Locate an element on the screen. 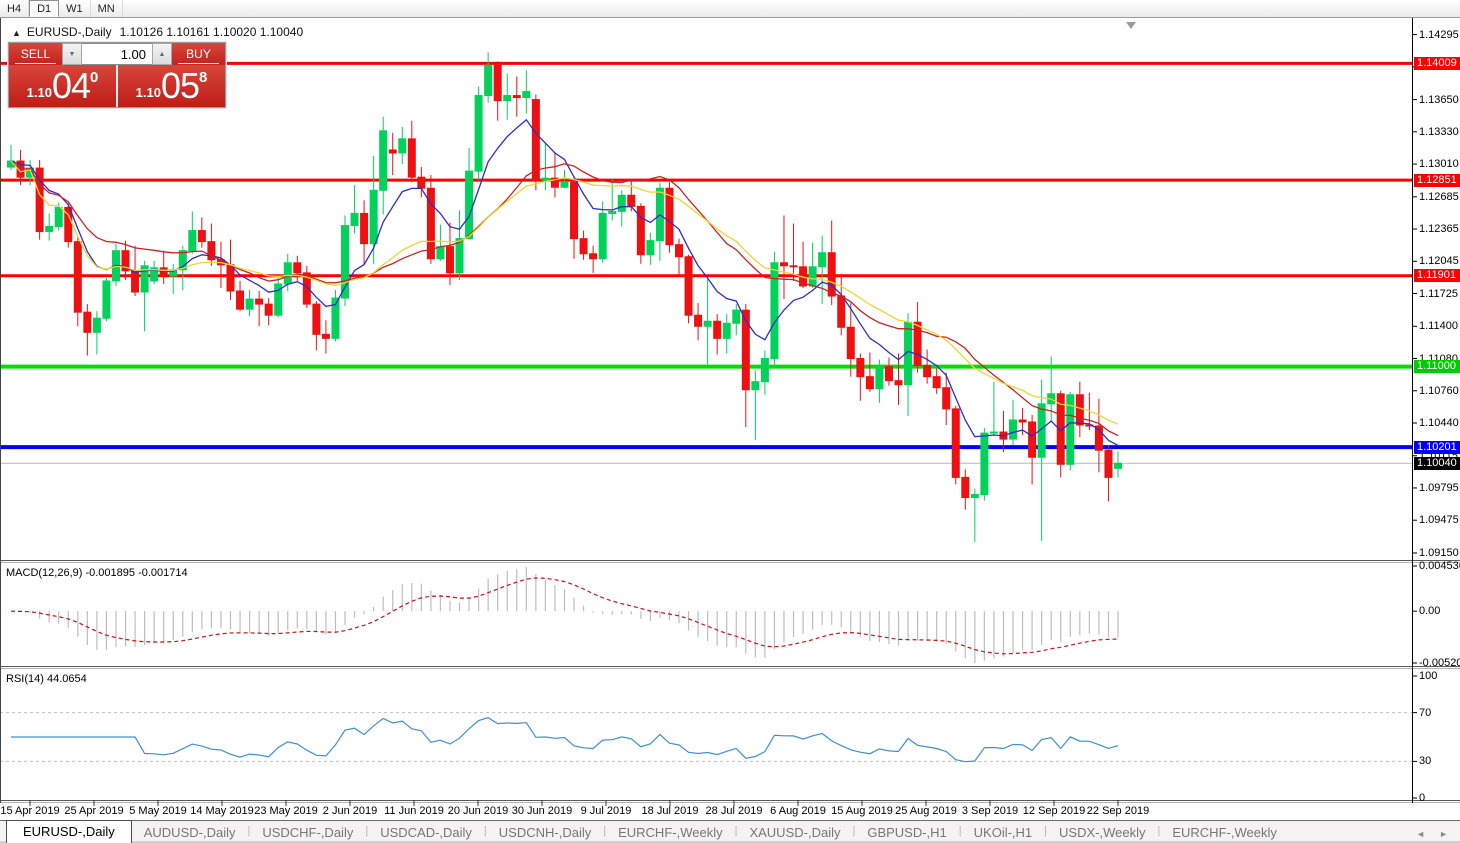  buy-price-box: 1.10 05 8 is located at coordinates (171, 86).